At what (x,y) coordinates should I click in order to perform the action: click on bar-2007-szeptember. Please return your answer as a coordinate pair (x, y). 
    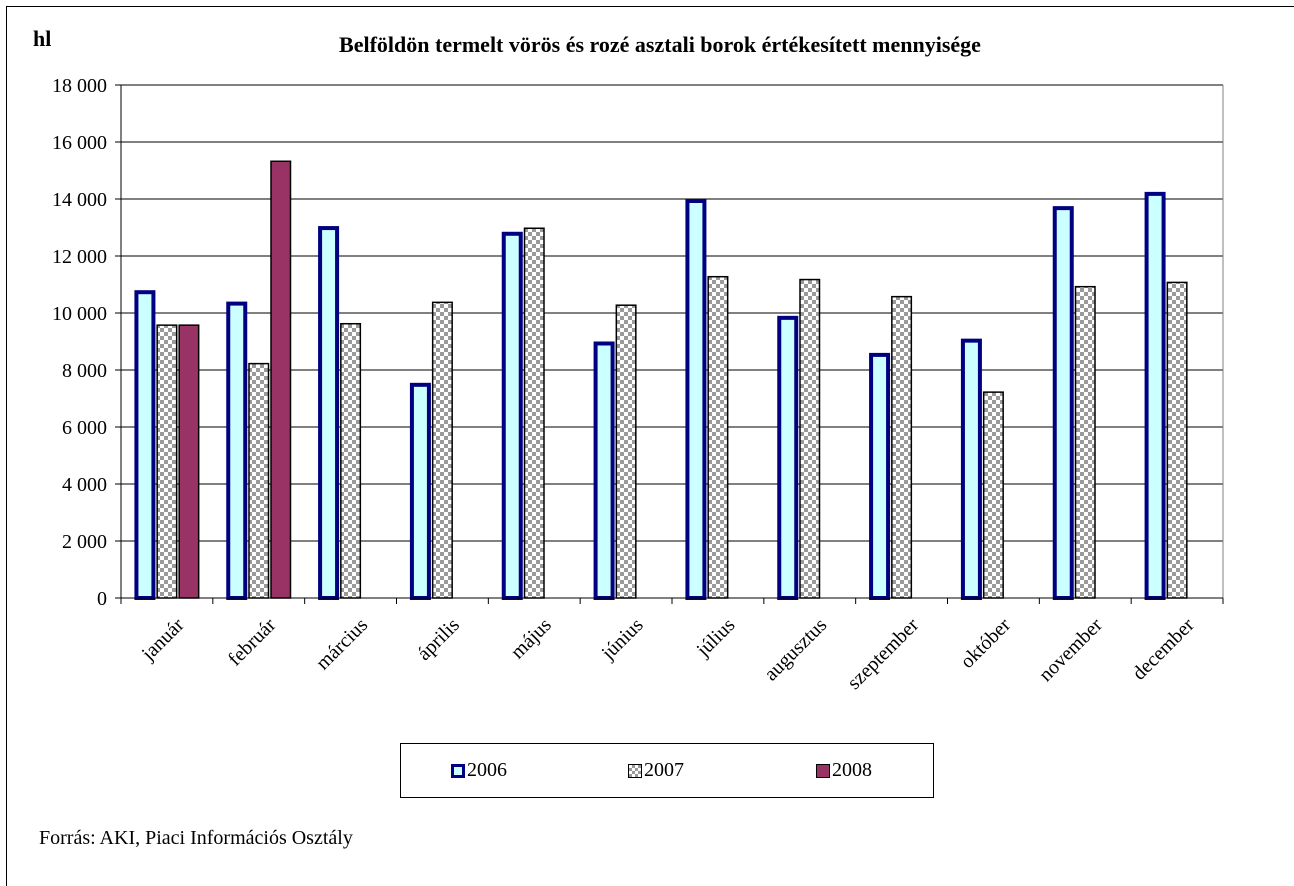
    Looking at the image, I should click on (902, 447).